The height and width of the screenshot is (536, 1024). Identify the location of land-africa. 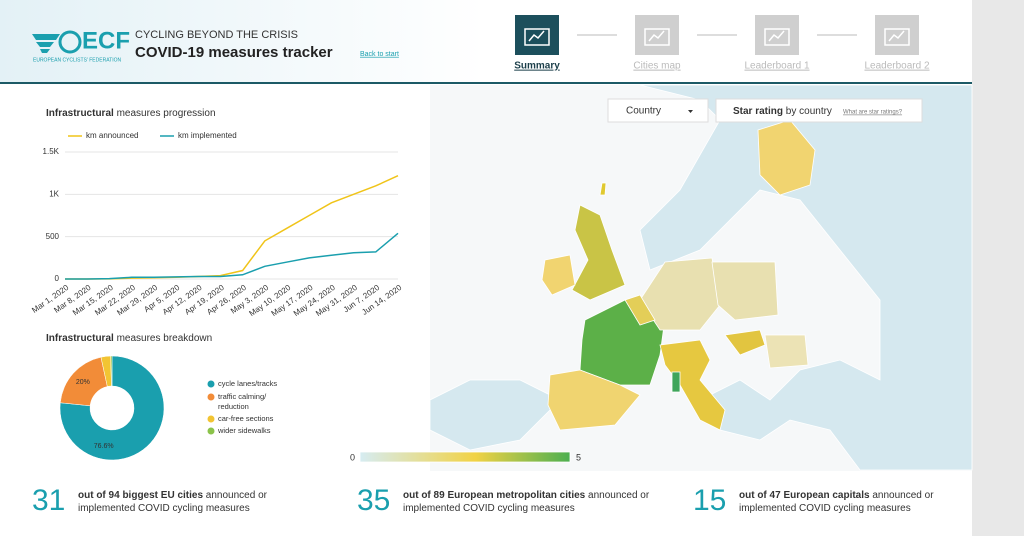
(495, 415).